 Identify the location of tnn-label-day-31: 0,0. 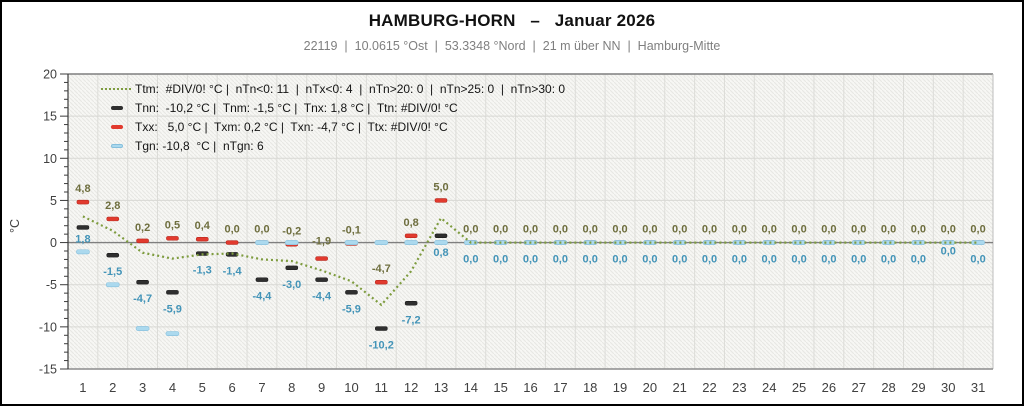
(977, 260).